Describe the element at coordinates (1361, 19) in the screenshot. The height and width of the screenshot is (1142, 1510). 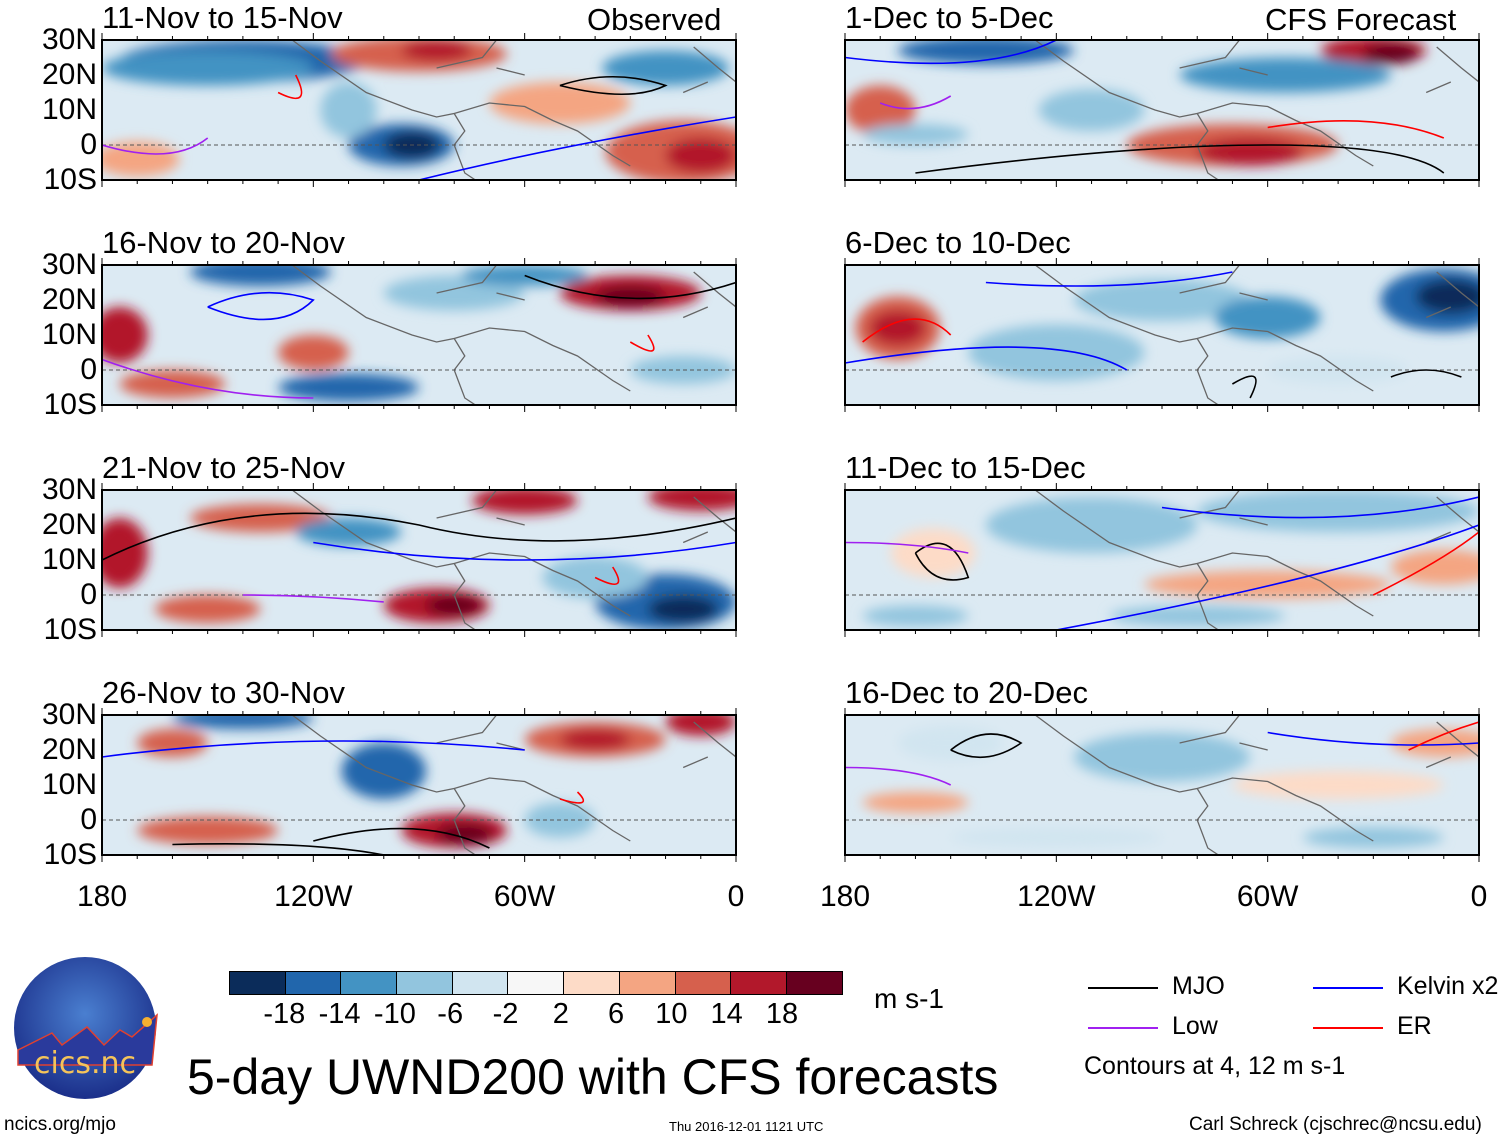
I see `cfs-forecast-label: CFS Forecast` at that location.